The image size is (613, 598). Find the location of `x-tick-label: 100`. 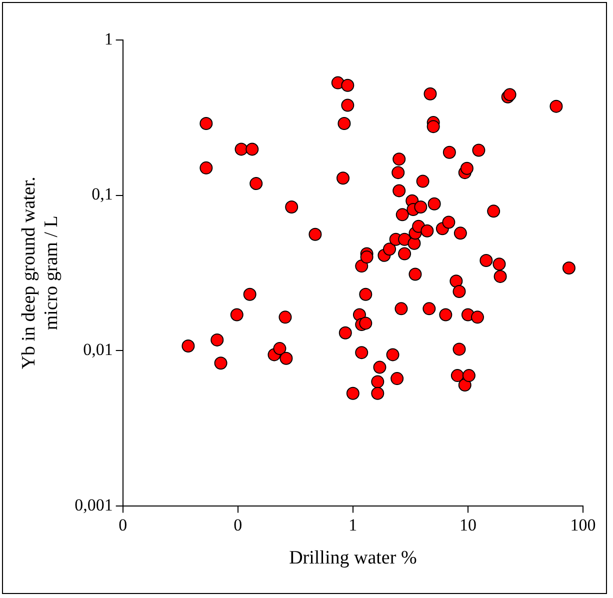

x-tick-label: 100 is located at coordinates (583, 524).